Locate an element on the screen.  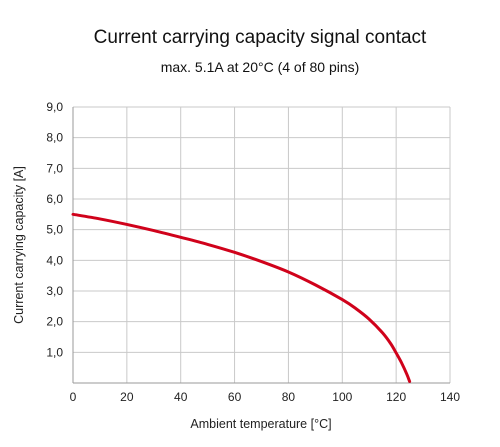
x-tick-label: 40 is located at coordinates (181, 397).